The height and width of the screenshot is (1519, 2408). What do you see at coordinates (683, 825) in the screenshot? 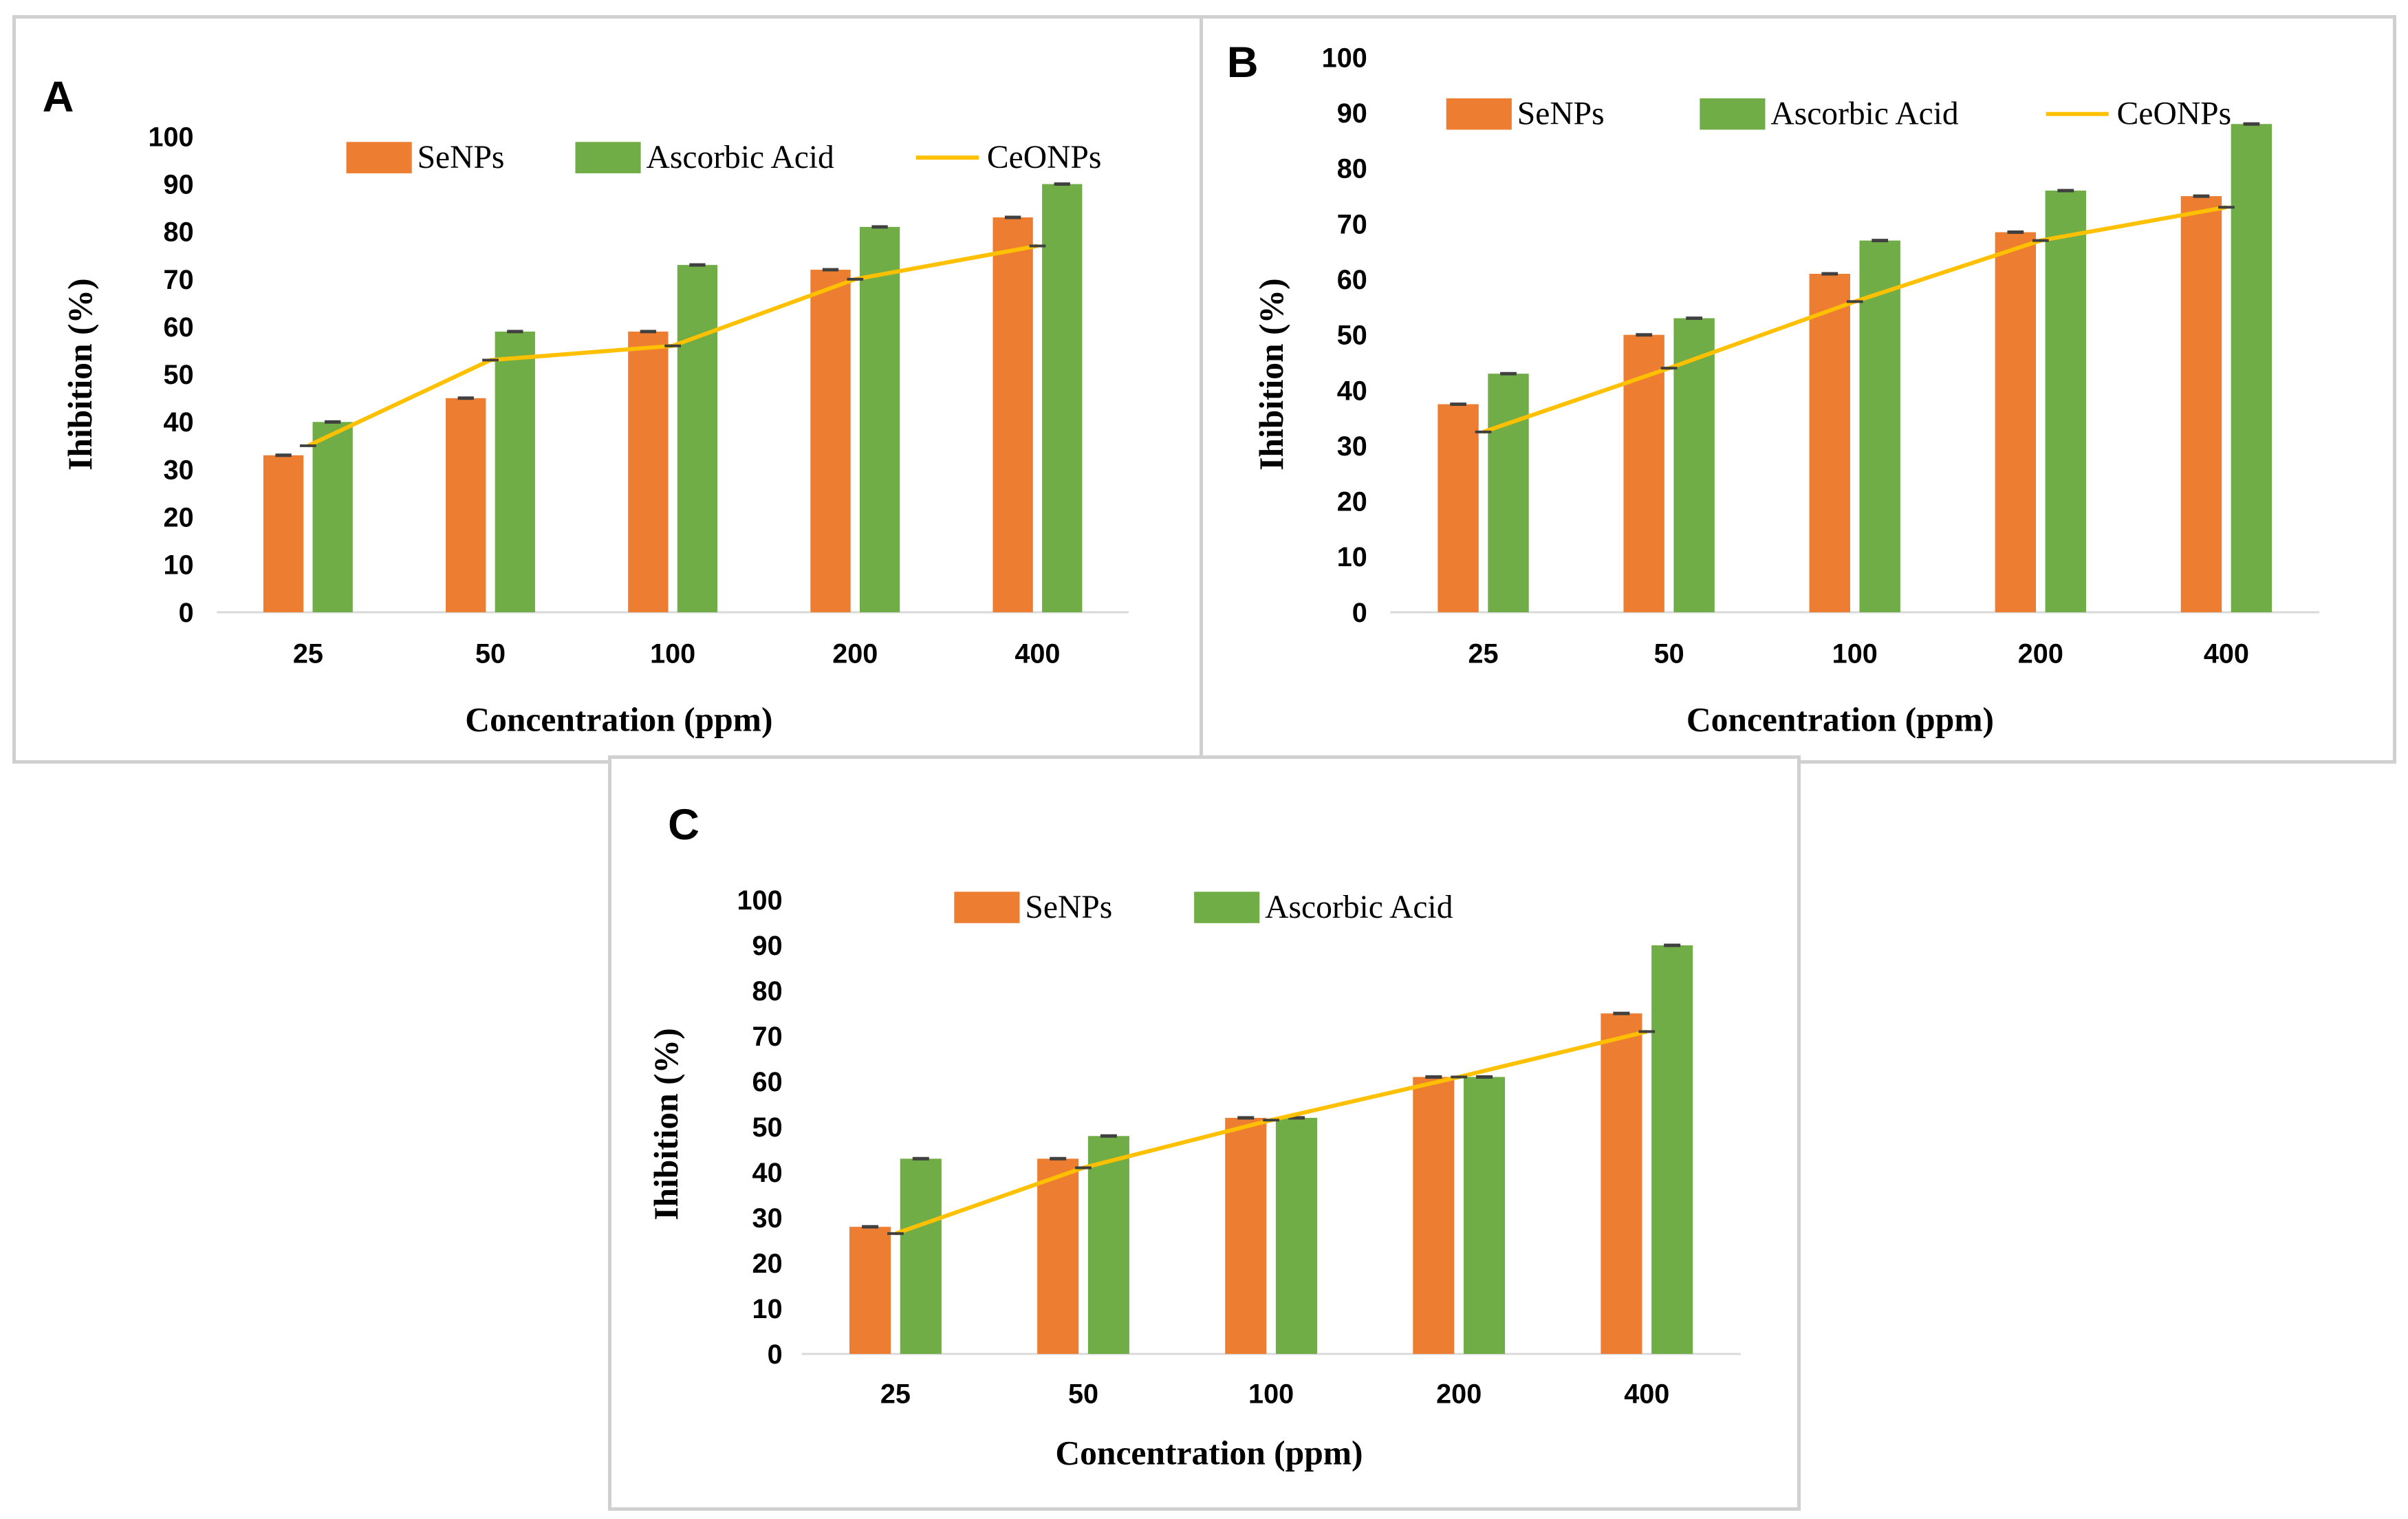
I see `panel-label-c: C` at bounding box center [683, 825].